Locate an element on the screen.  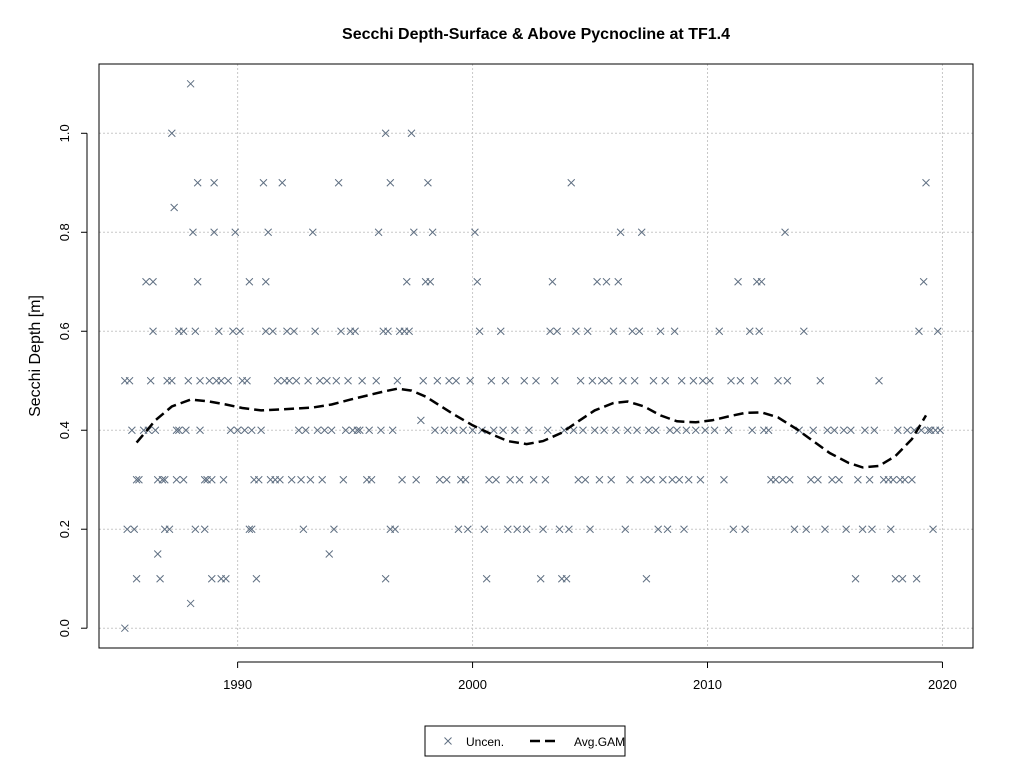
gam-line is located at coordinates (531, 428).